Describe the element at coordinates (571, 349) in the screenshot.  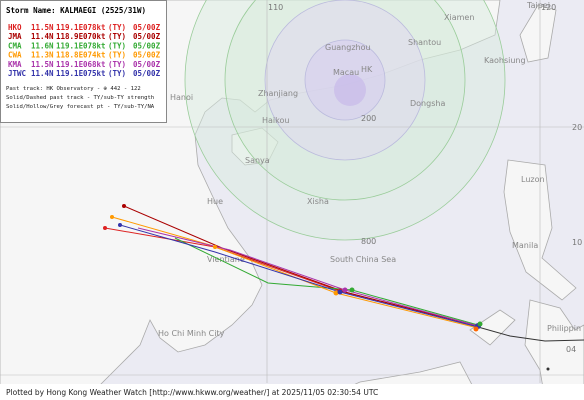
I see `corner-label: 04` at that location.